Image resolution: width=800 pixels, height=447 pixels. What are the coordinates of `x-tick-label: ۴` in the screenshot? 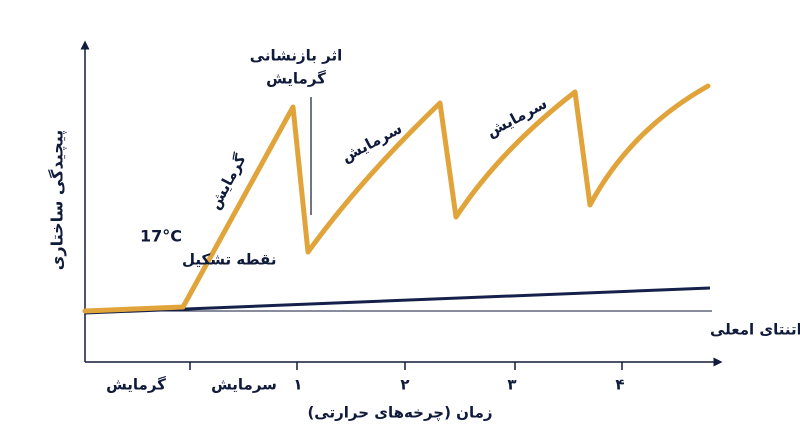 It's located at (619, 385).